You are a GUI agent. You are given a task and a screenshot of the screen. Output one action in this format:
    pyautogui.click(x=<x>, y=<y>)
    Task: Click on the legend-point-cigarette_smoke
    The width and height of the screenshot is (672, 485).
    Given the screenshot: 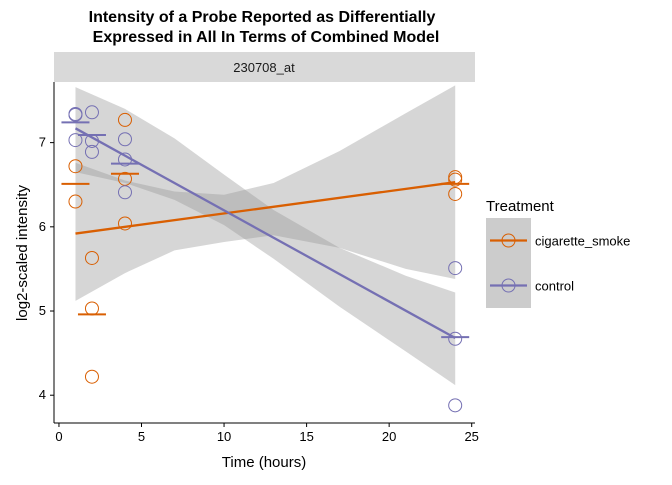 What is the action you would take?
    pyautogui.click(x=508, y=240)
    